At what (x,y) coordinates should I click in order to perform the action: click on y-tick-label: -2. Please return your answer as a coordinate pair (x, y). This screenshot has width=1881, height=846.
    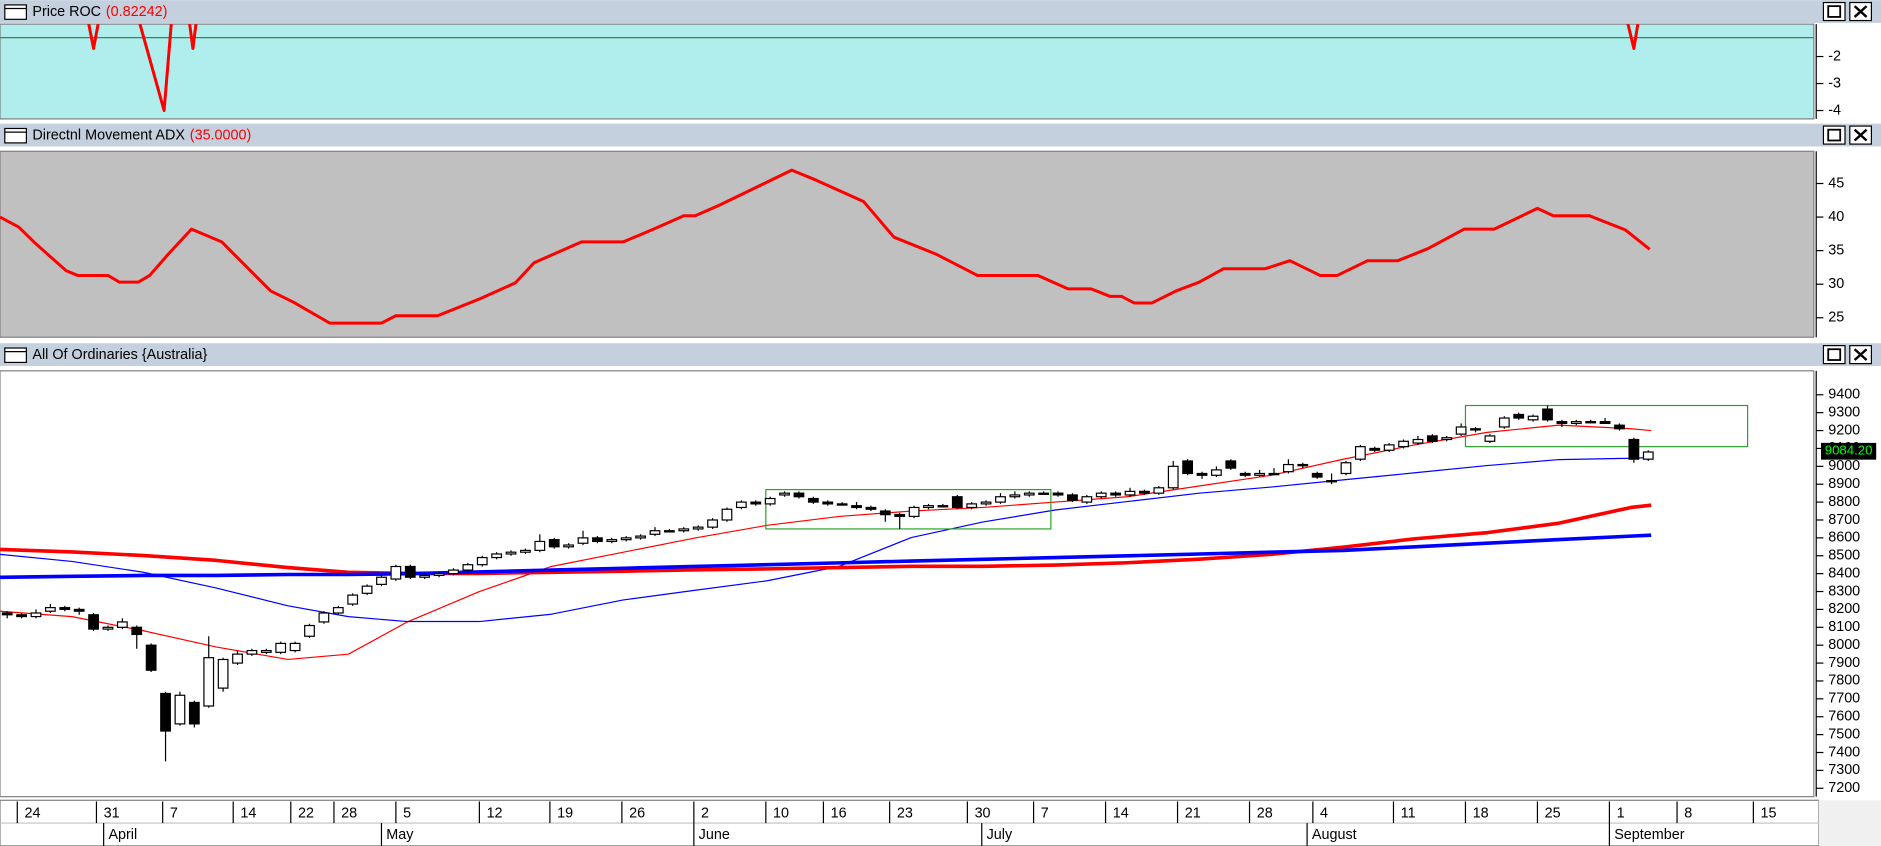
    Looking at the image, I should click on (1834, 56).